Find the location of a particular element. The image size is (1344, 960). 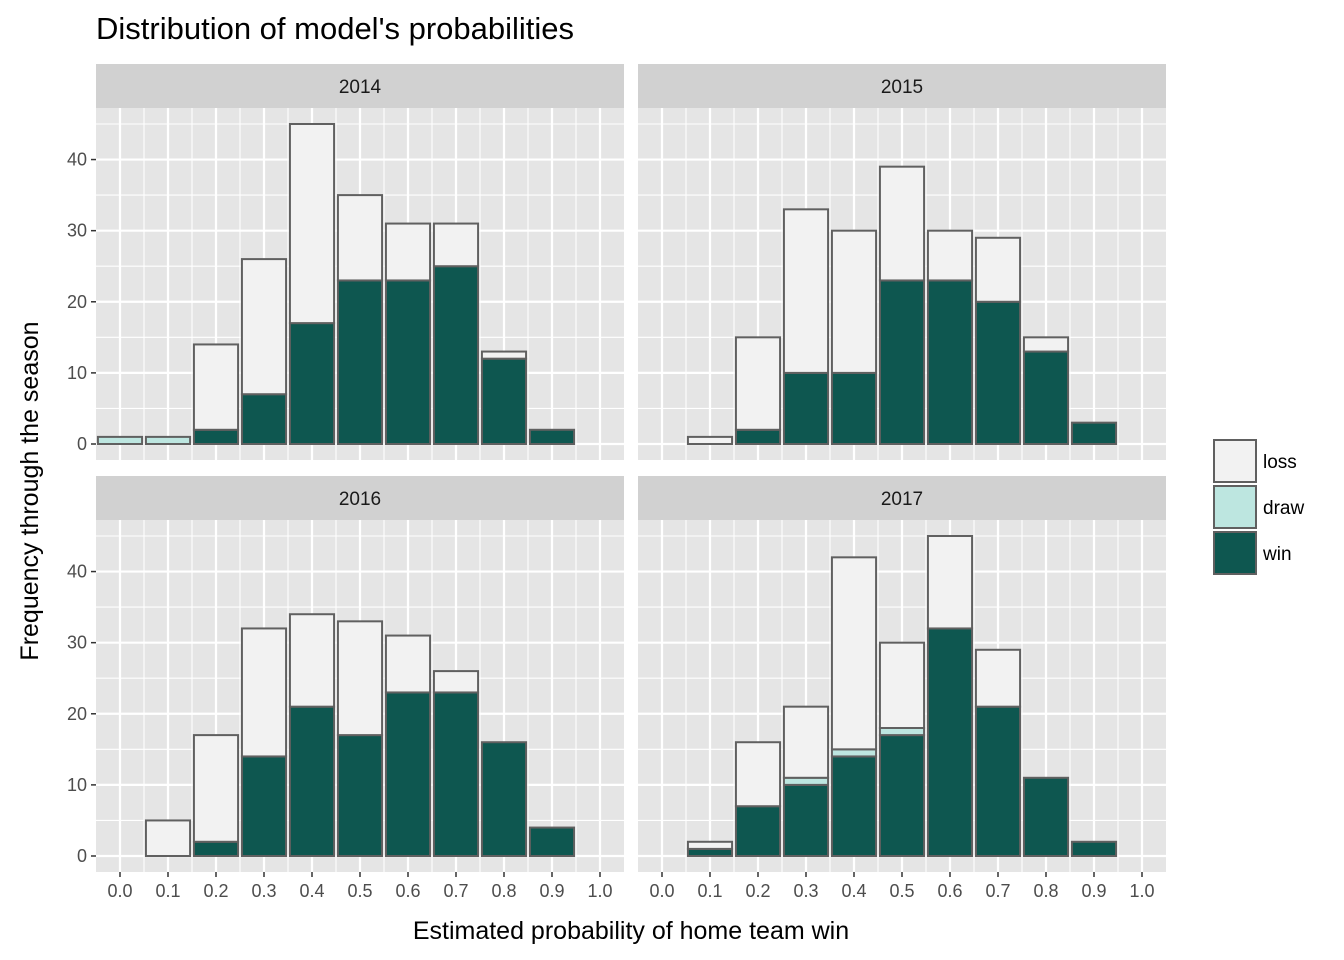

x-axis-title: Estimated probability of home team win is located at coordinates (631, 931).